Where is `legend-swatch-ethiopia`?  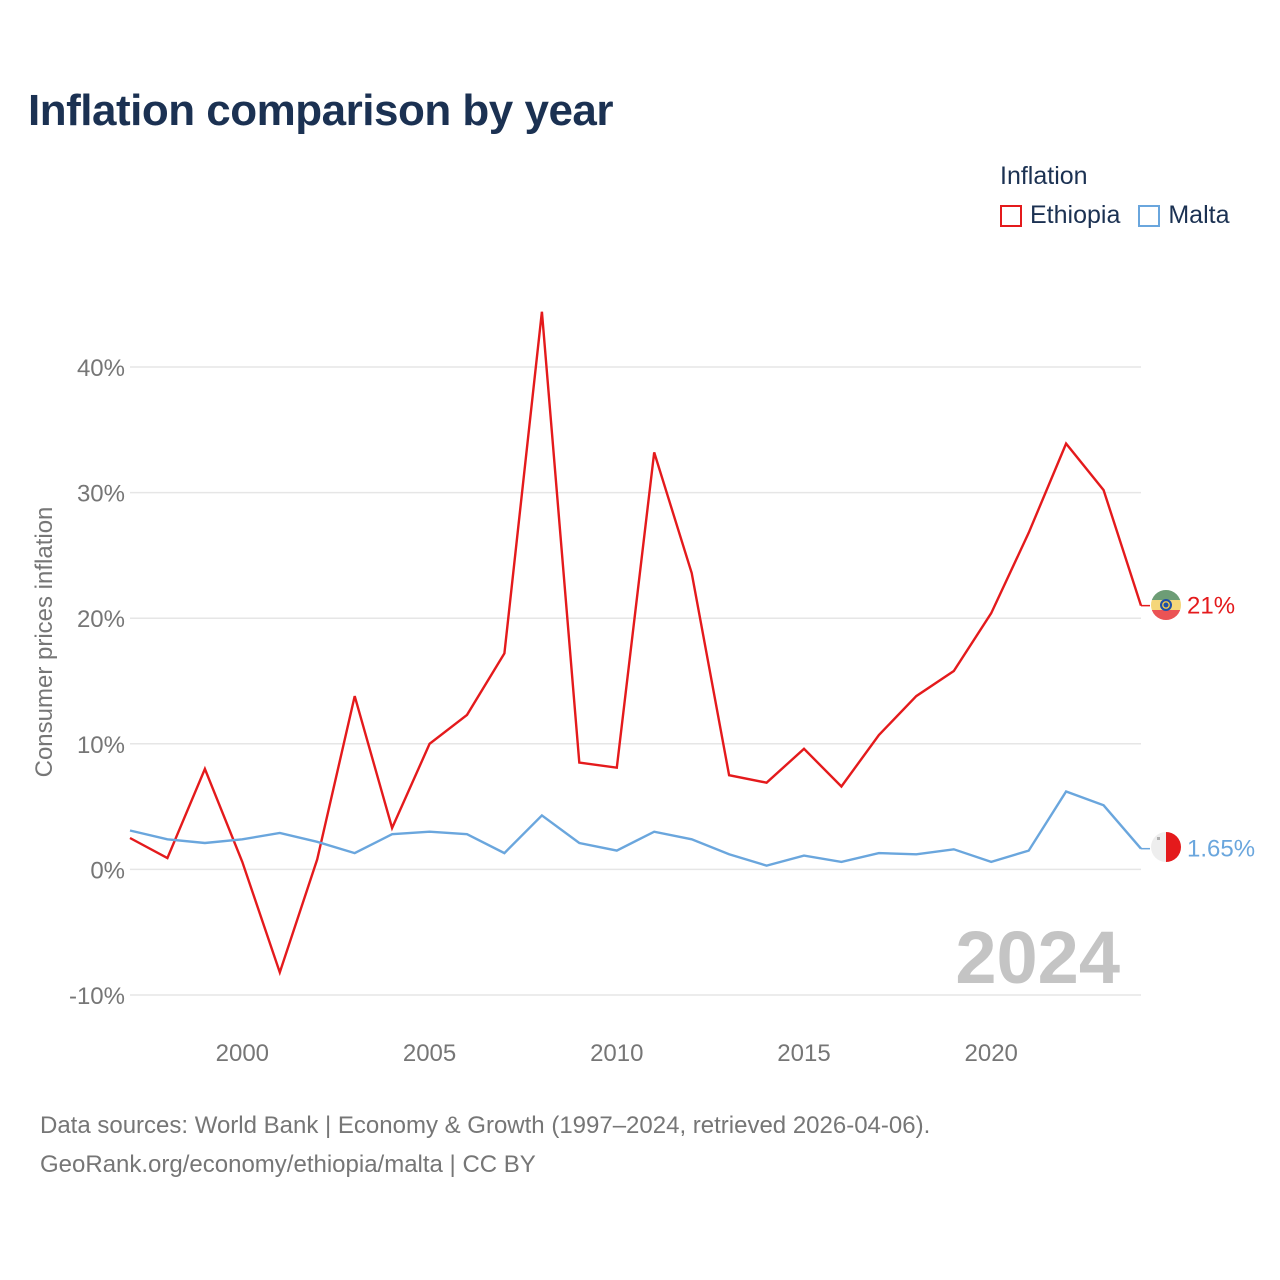 legend-swatch-ethiopia is located at coordinates (1011, 215).